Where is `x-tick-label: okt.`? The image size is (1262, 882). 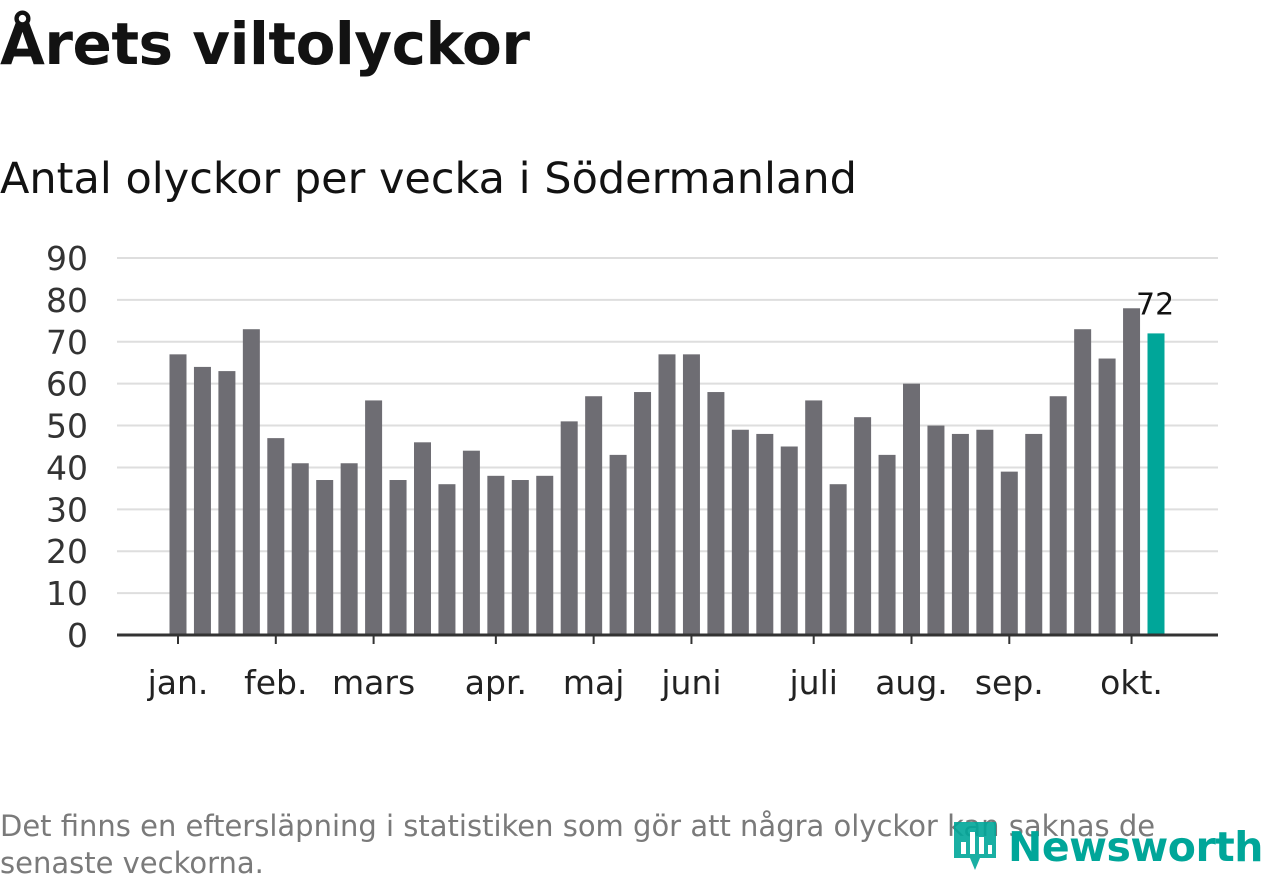 x-tick-label: okt. is located at coordinates (1131, 682).